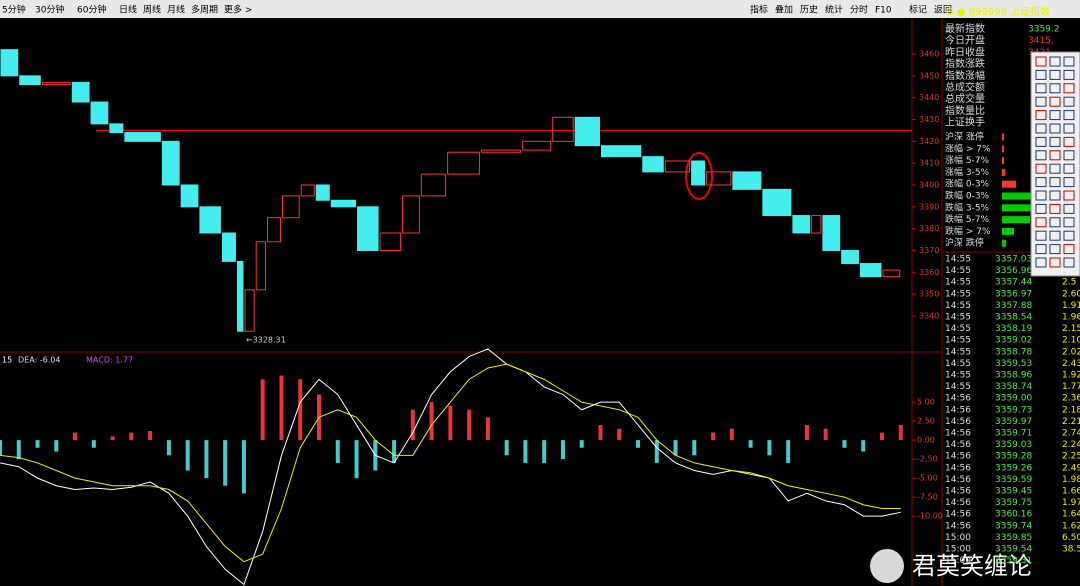 This screenshot has width=1080, height=586. Describe the element at coordinates (1013, 503) in the screenshot. I see `trade-price: 3359.75` at that location.